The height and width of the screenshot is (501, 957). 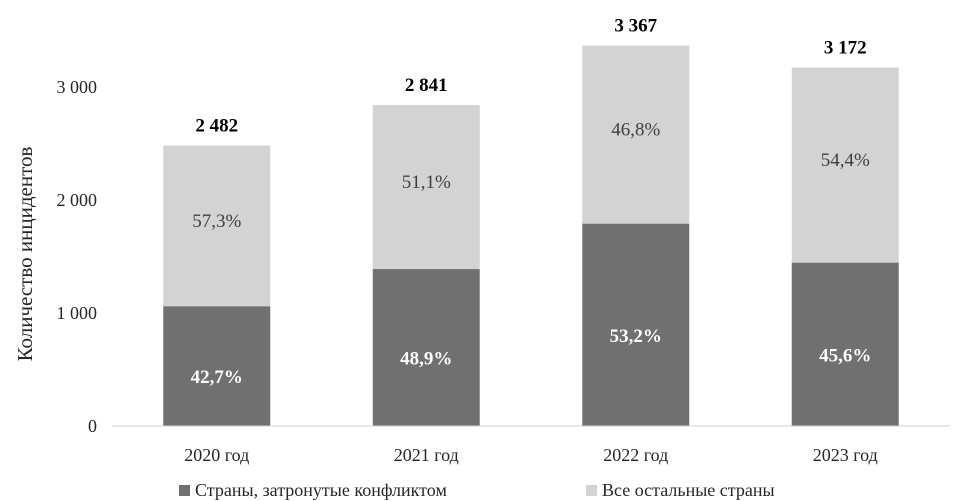 I want to click on bar-percent-label: 51,1%, so click(x=426, y=182).